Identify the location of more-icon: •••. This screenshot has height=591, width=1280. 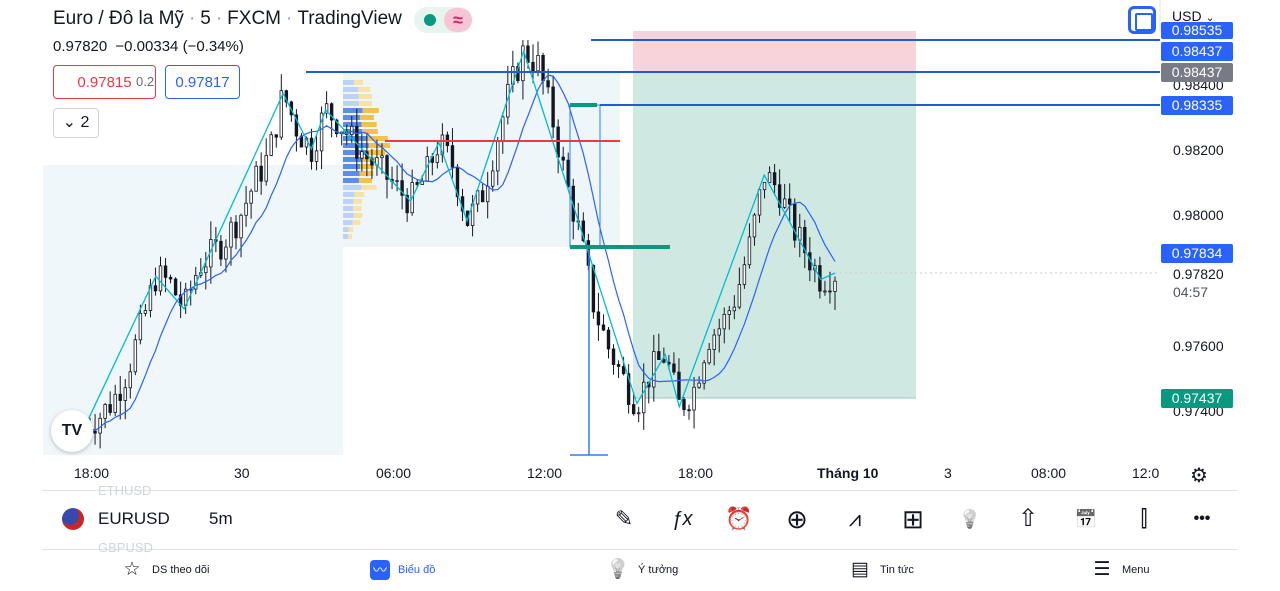
(1202, 518).